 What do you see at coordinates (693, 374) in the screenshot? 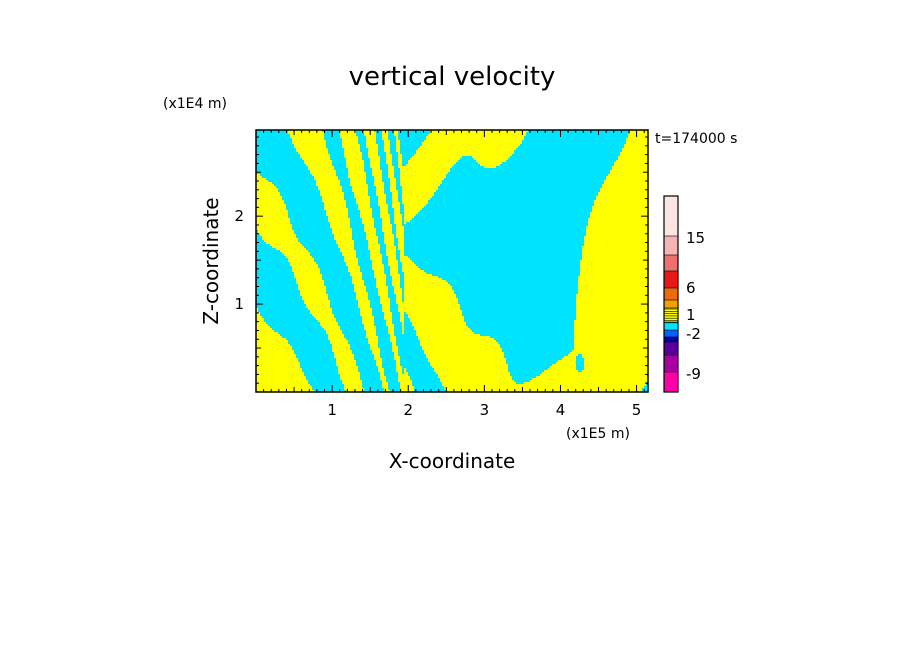
I see `colorbar-label: -9` at bounding box center [693, 374].